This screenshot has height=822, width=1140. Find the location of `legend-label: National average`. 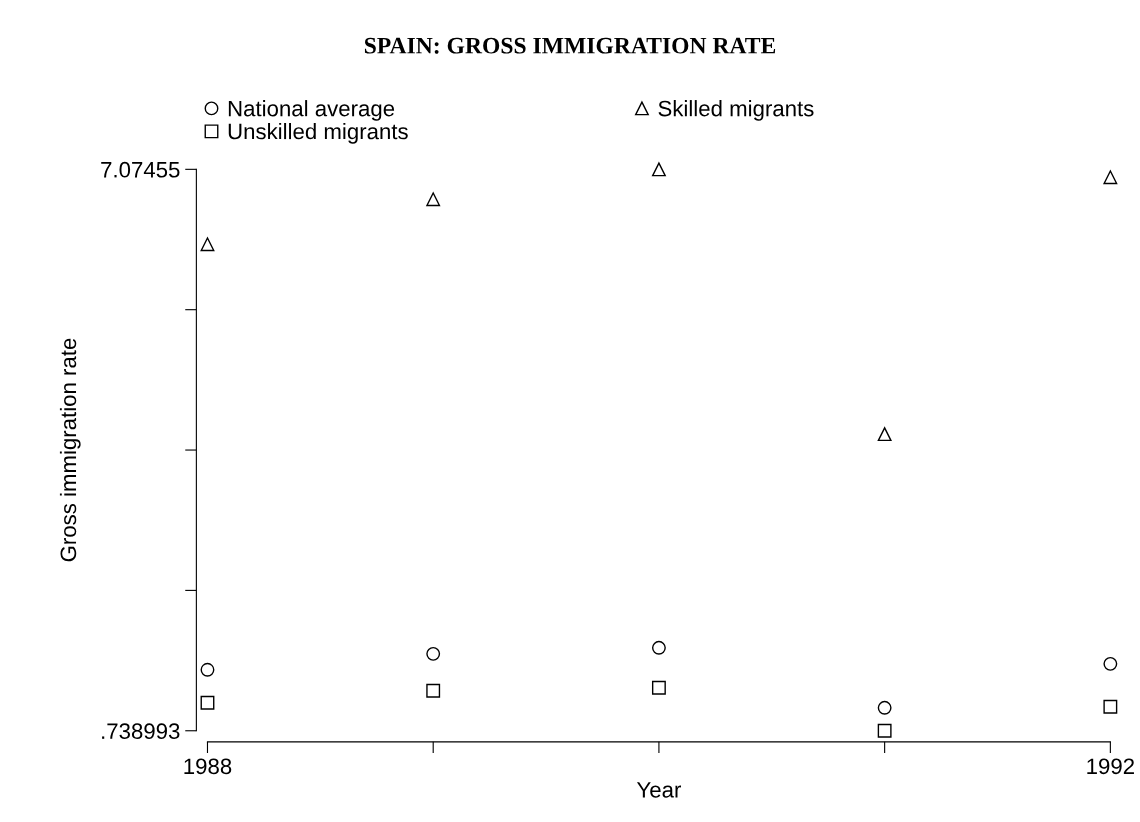

legend-label: National average is located at coordinates (311, 110).